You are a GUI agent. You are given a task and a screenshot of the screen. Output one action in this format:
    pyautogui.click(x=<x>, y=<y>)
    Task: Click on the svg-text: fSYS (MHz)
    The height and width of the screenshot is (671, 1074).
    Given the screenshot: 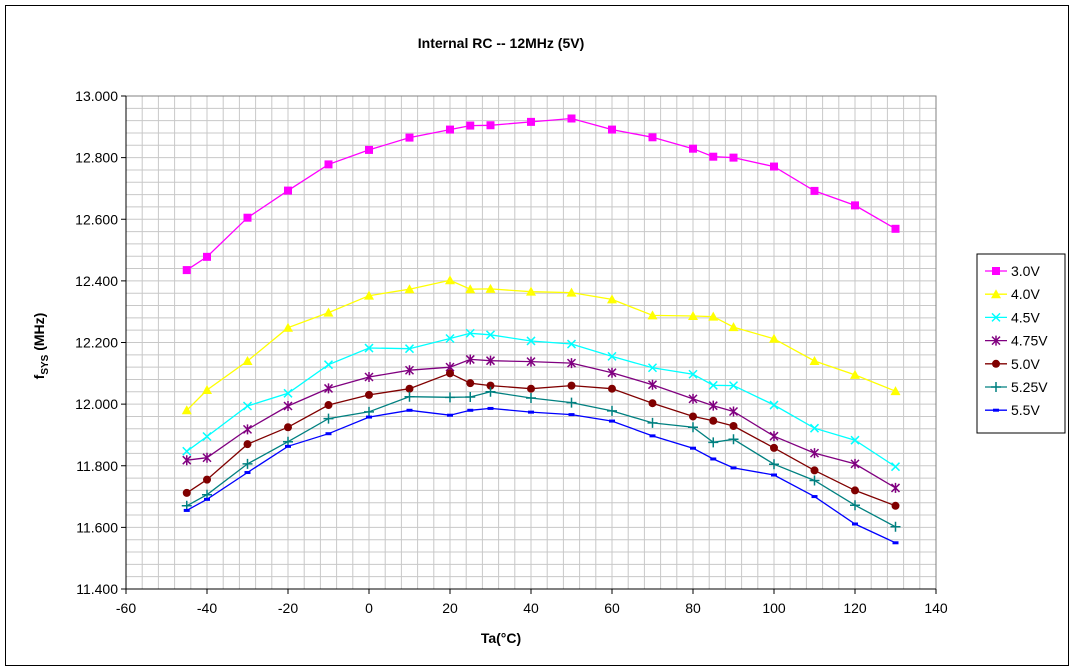 What is the action you would take?
    pyautogui.click(x=41, y=346)
    